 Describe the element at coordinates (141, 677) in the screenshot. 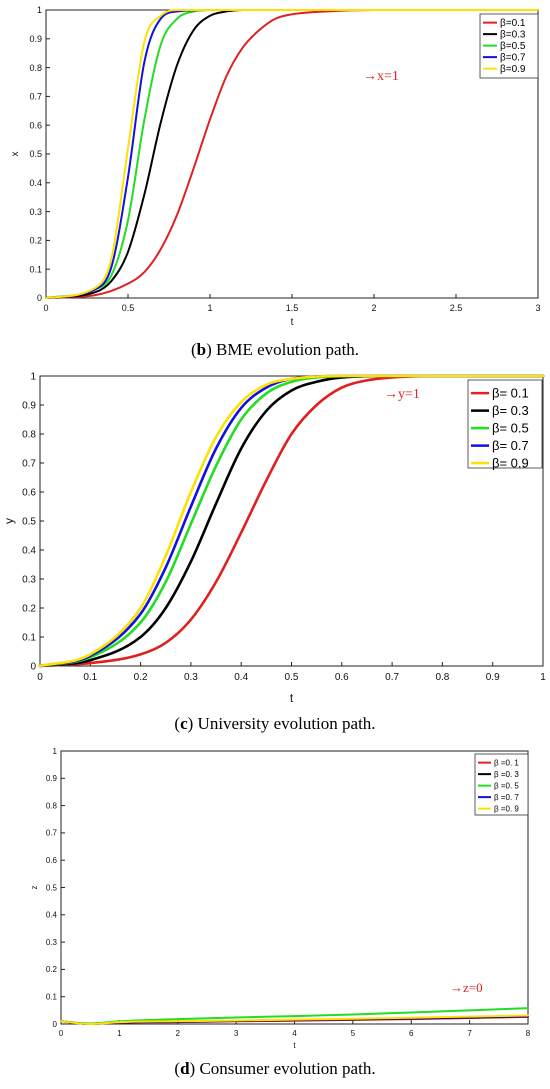

I see `x-tick-label: 0.2` at that location.